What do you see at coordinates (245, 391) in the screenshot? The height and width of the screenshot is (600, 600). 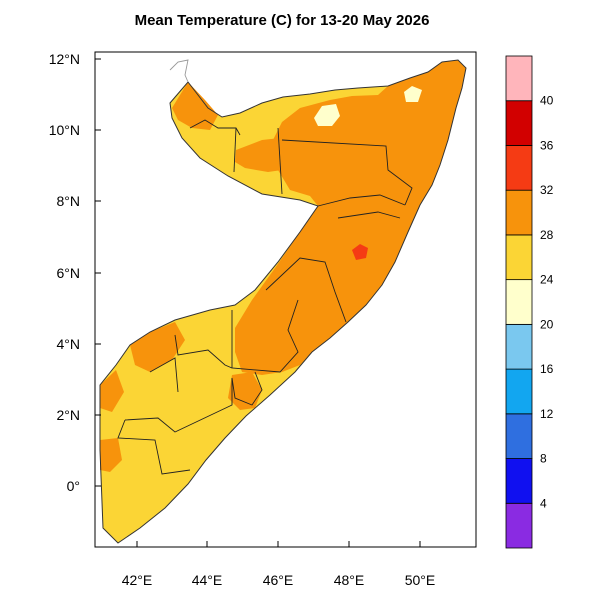 I see `region-28-32-south-center` at bounding box center [245, 391].